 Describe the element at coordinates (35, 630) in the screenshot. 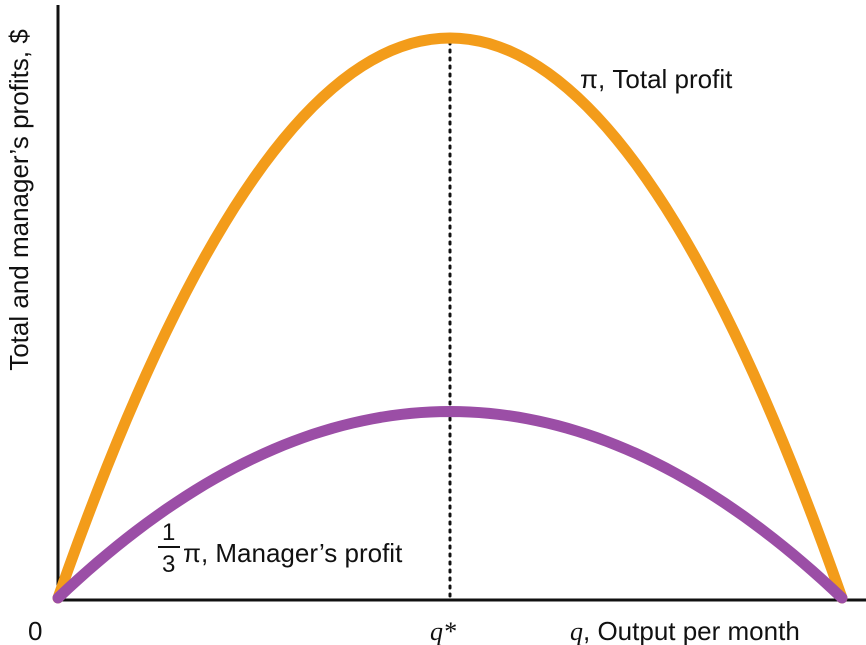

I see `x-tick-label-0: 0` at that location.